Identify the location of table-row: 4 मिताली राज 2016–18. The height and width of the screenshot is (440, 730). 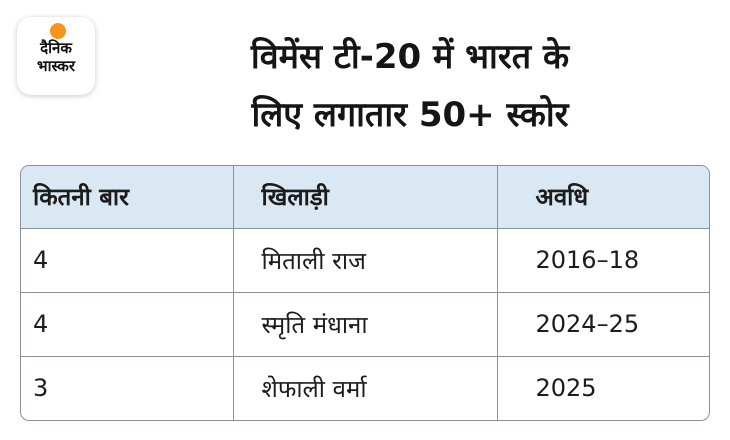
(365, 260).